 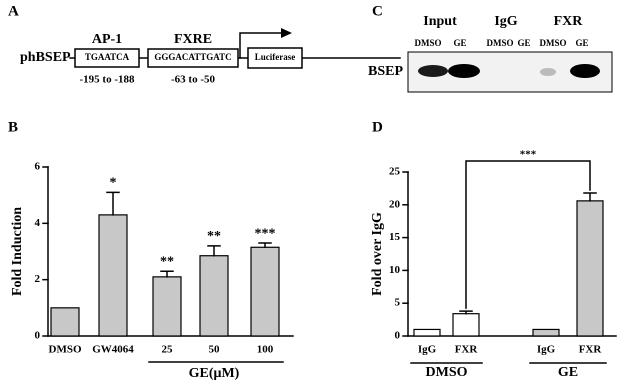 What do you see at coordinates (113, 350) in the screenshot?
I see `x-tick-label: GW4064` at bounding box center [113, 350].